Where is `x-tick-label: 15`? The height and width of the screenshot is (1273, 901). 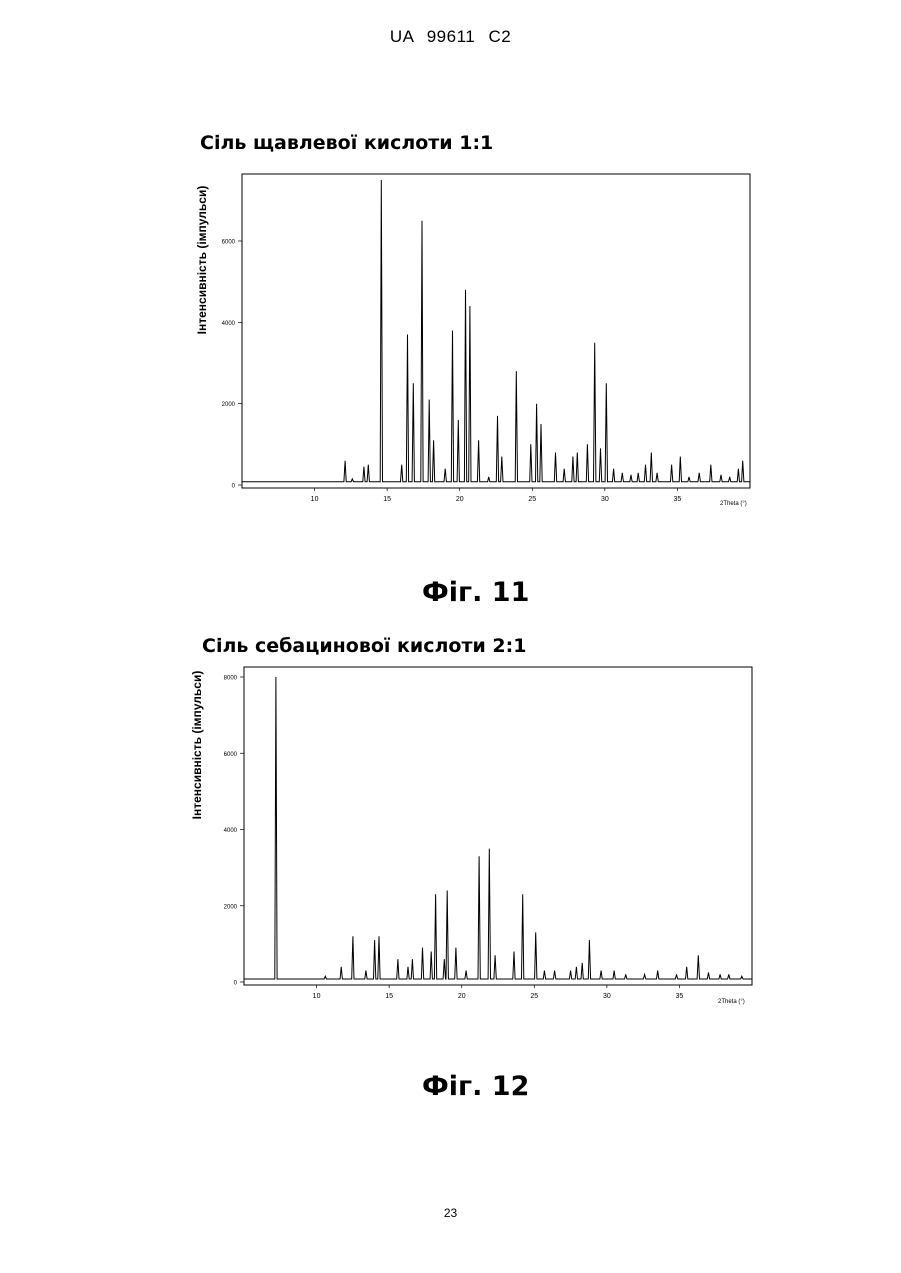 x-tick-label: 15 is located at coordinates (389, 996).